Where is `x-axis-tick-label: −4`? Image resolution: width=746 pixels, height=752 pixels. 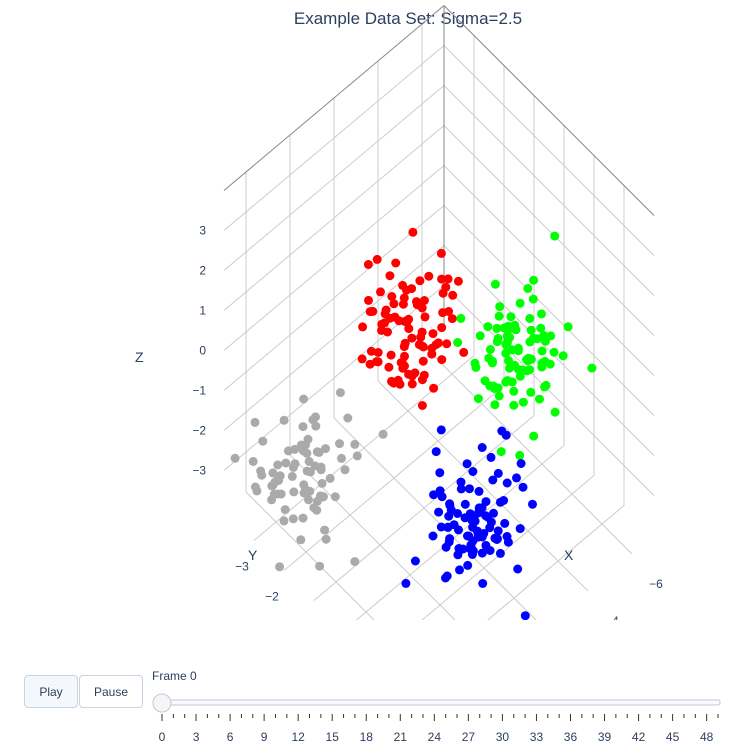 x-axis-tick-label: −4 is located at coordinates (612, 617).